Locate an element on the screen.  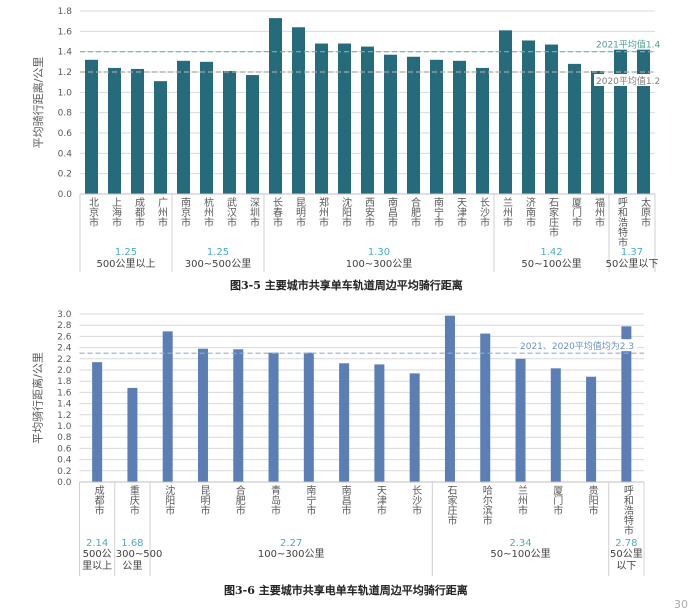
category-label: 兰州市 is located at coordinates (506, 212).